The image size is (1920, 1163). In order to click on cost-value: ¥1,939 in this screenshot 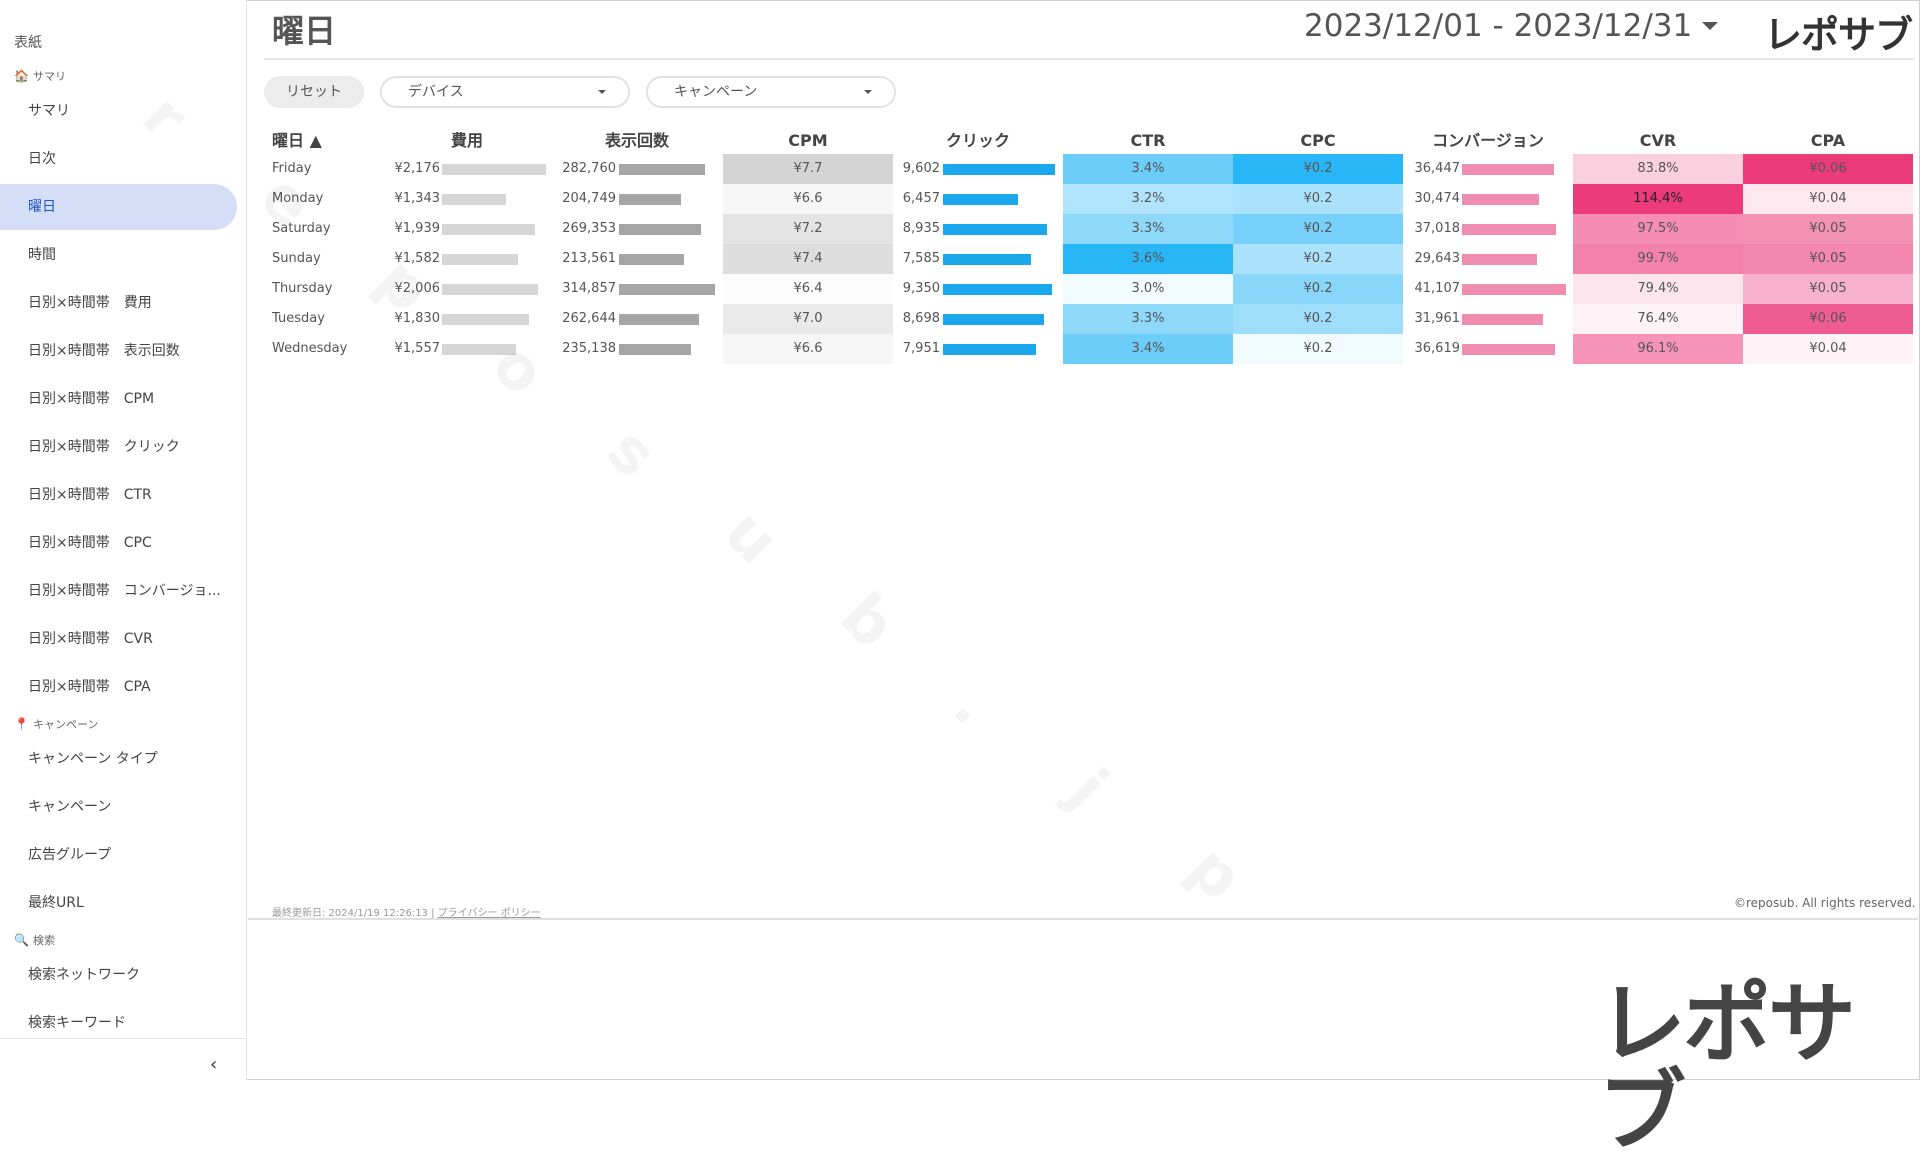, I will do `click(417, 228)`.